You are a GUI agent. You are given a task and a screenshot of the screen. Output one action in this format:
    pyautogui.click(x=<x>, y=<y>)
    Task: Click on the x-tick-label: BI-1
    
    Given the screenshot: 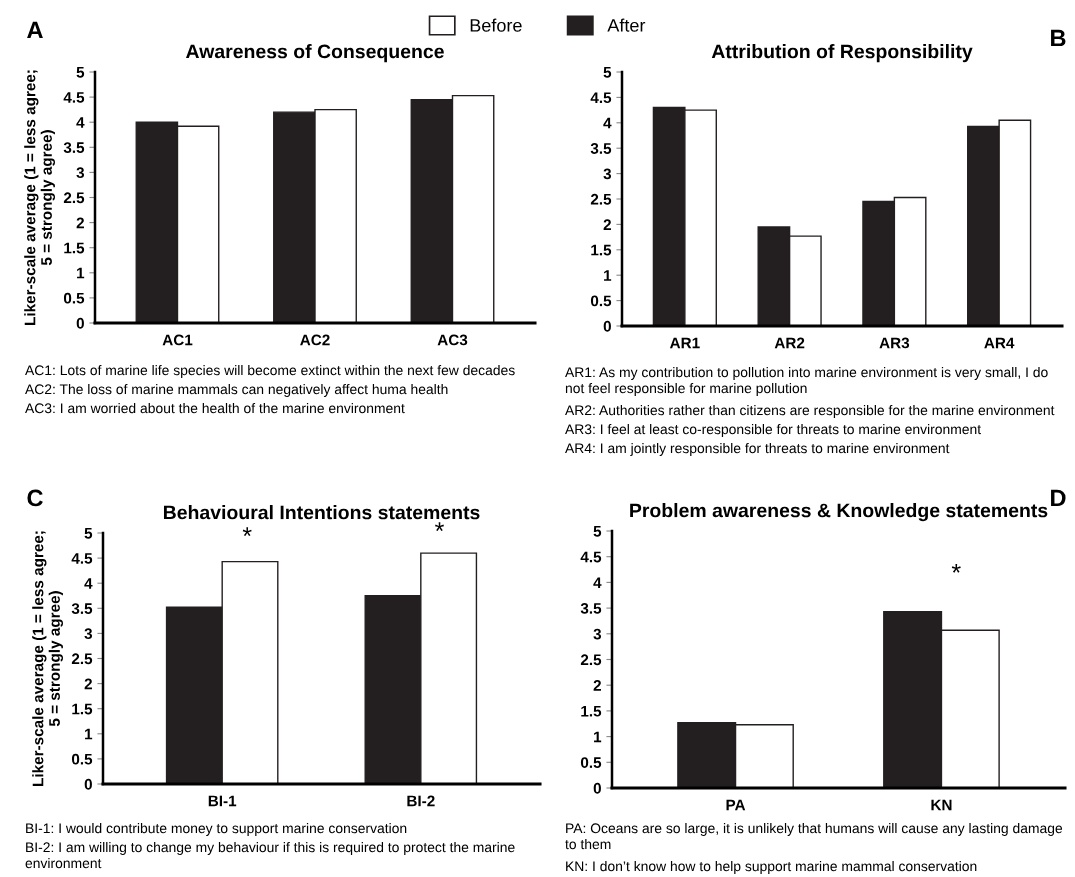 What is the action you would take?
    pyautogui.click(x=222, y=801)
    